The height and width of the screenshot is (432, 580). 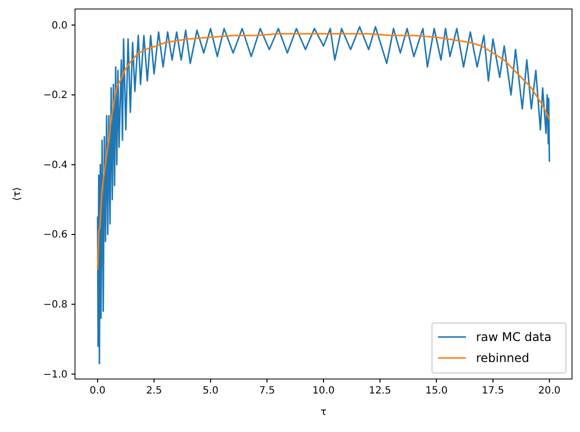 I want to click on y-tick-label: −0.4, so click(x=55, y=165).